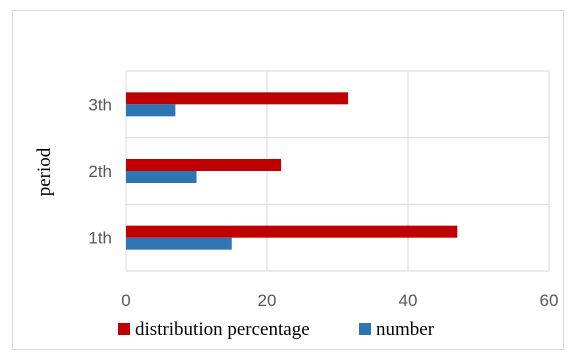 The height and width of the screenshot is (363, 577). What do you see at coordinates (267, 300) in the screenshot?
I see `x-tick-label: 20` at bounding box center [267, 300].